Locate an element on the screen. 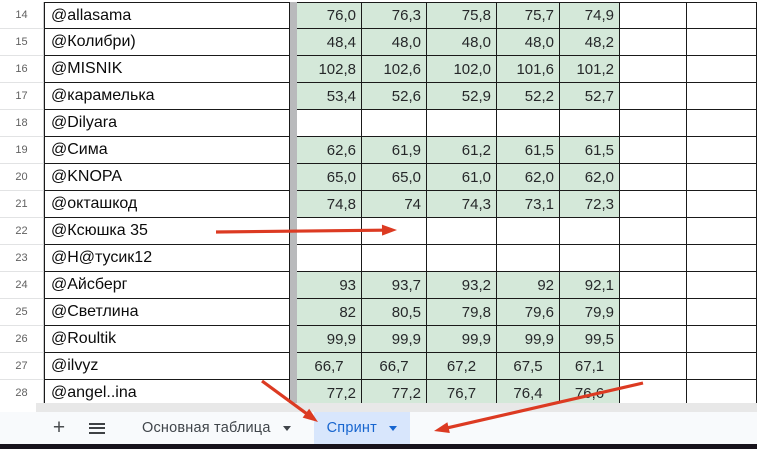 The width and height of the screenshot is (757, 449). cell: 93 is located at coordinates (329, 285).